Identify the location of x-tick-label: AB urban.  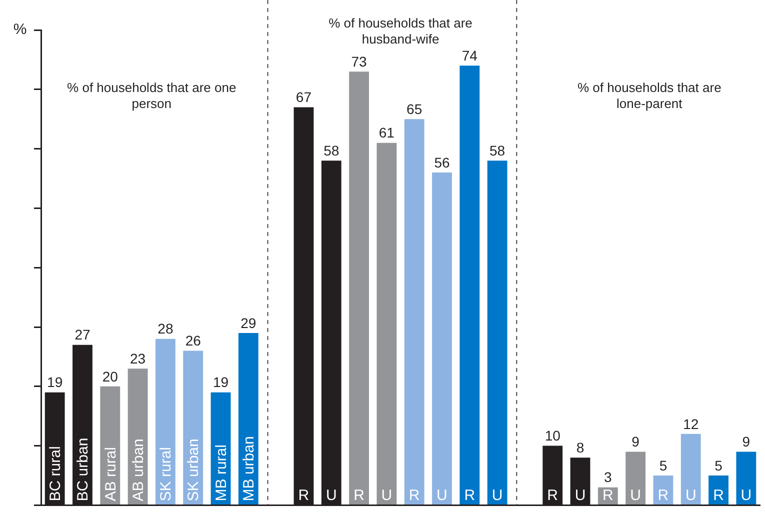
(138, 470).